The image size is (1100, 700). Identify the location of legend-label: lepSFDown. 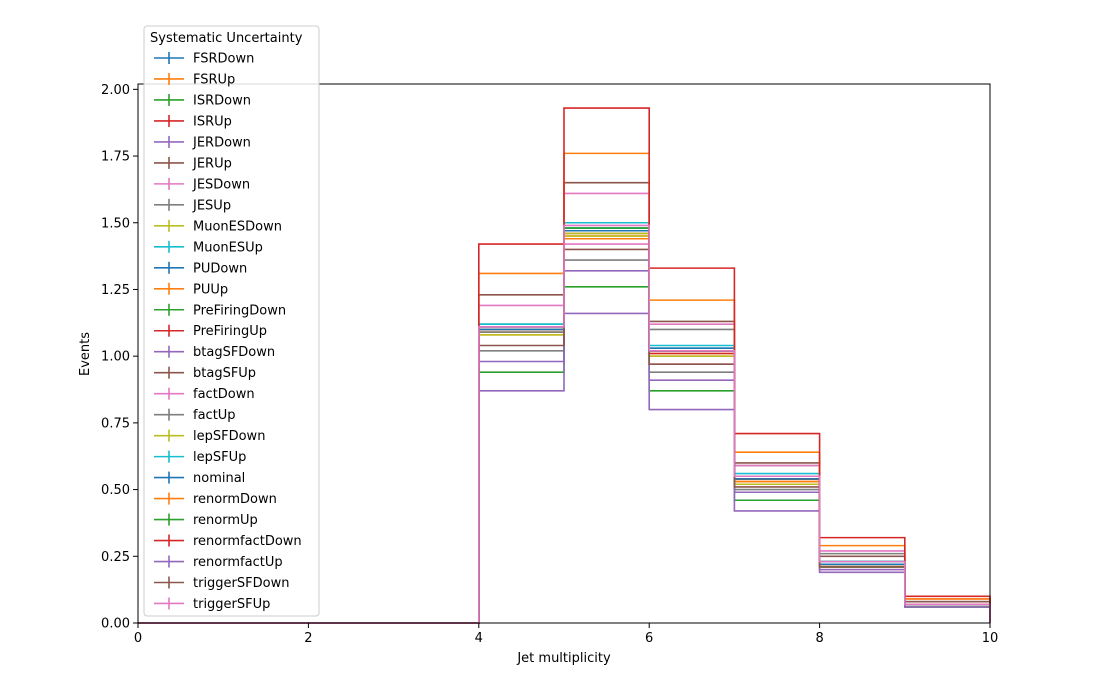
(229, 436).